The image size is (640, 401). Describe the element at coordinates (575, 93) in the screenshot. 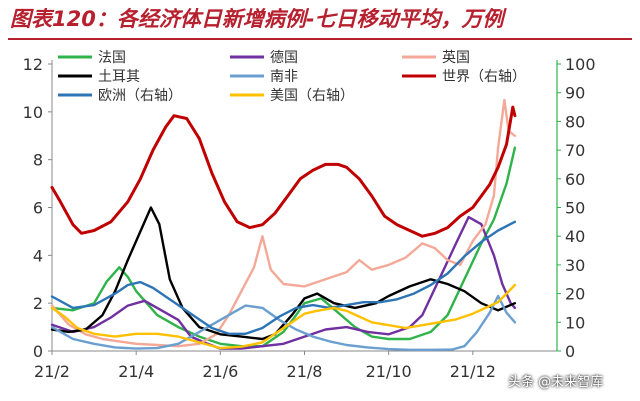

I see `right-tick-label: 90` at that location.